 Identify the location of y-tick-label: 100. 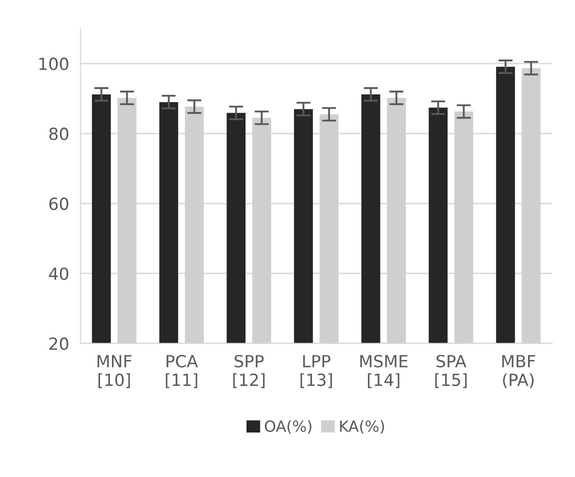
(53, 64).